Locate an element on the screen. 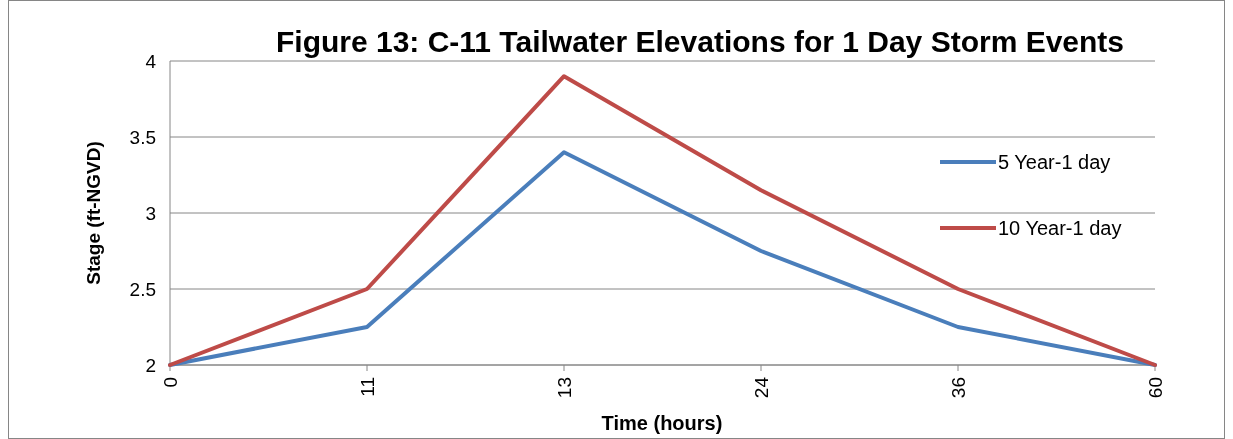 The image size is (1233, 439). x-axis-title: Time (hours) is located at coordinates (662, 423).